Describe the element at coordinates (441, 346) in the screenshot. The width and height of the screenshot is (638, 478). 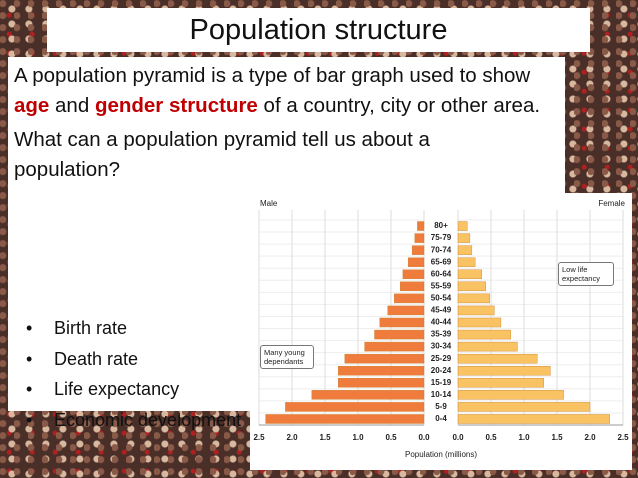
I see `category-label: 30-34` at that location.